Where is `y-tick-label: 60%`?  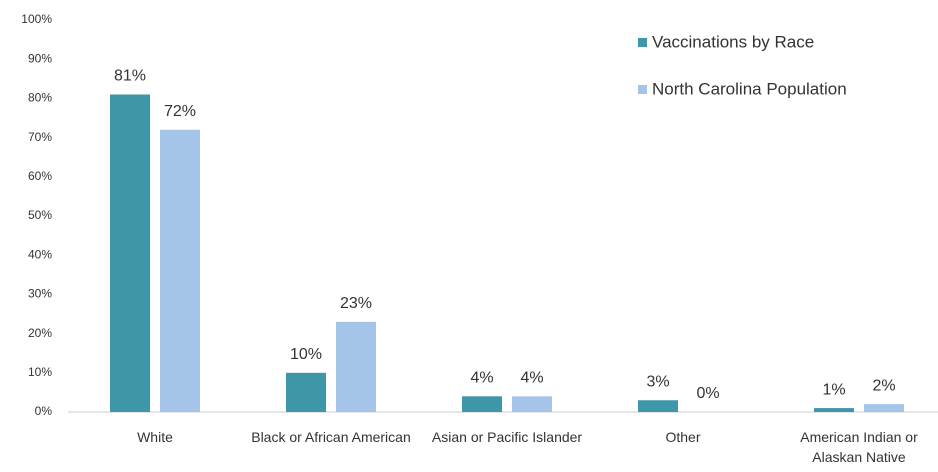
y-tick-label: 60% is located at coordinates (40, 176).